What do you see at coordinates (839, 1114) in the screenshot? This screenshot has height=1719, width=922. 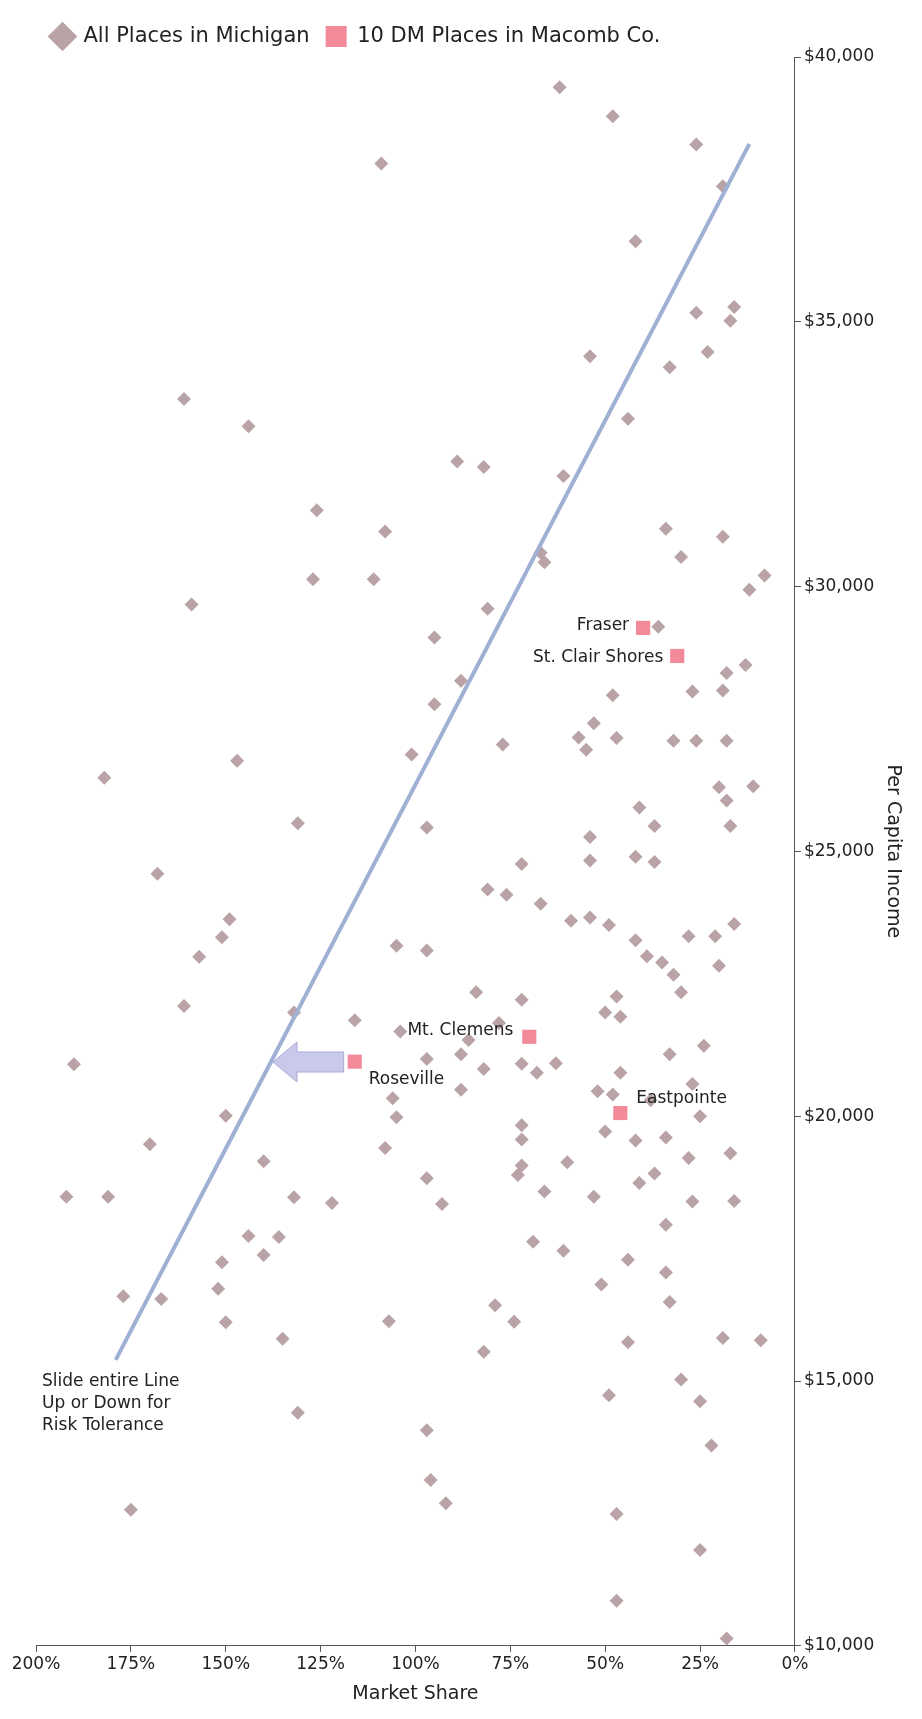 I see `y-tick-label: $20,000` at bounding box center [839, 1114].